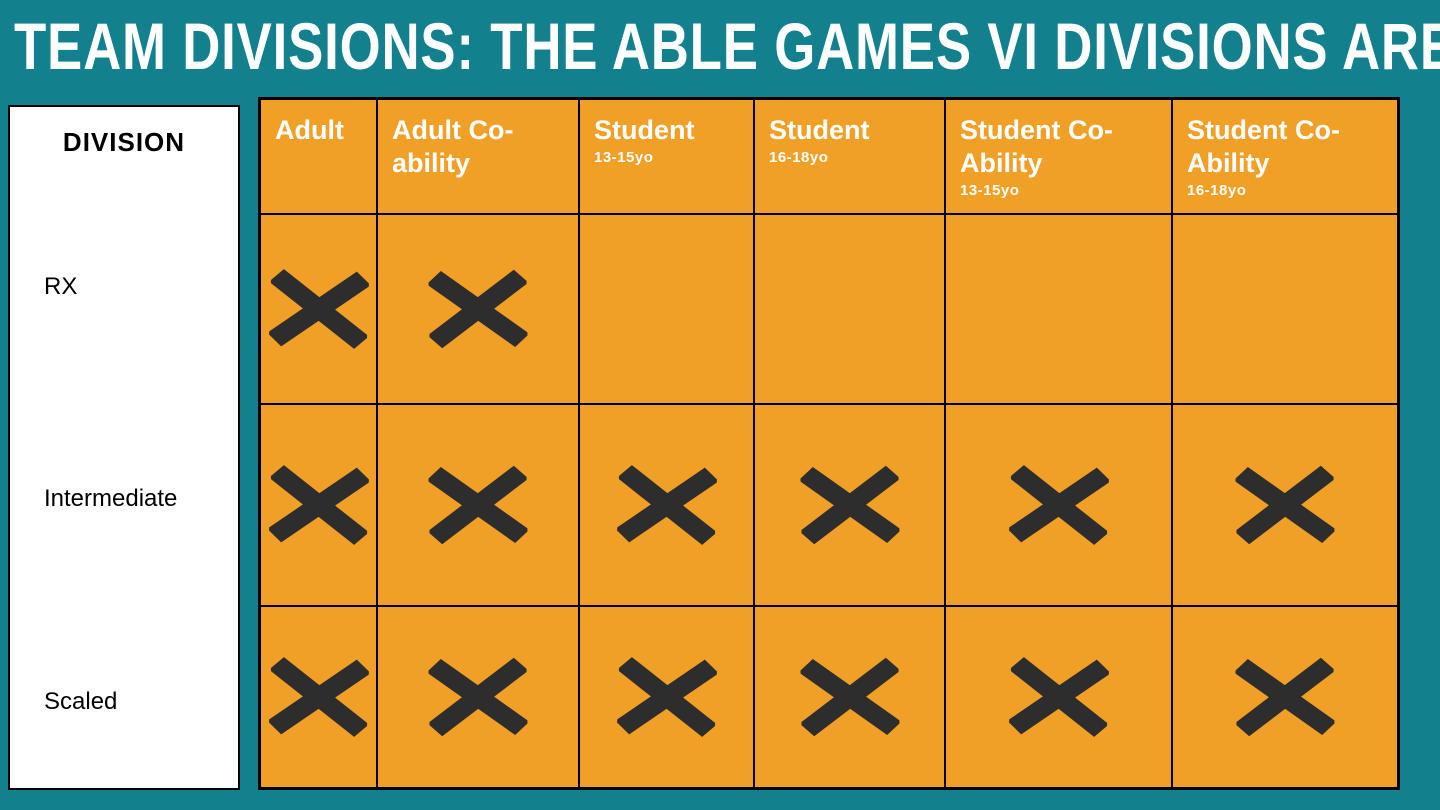 This screenshot has width=1440, height=810. I want to click on division-panel-header: DIVISION, so click(124, 142).